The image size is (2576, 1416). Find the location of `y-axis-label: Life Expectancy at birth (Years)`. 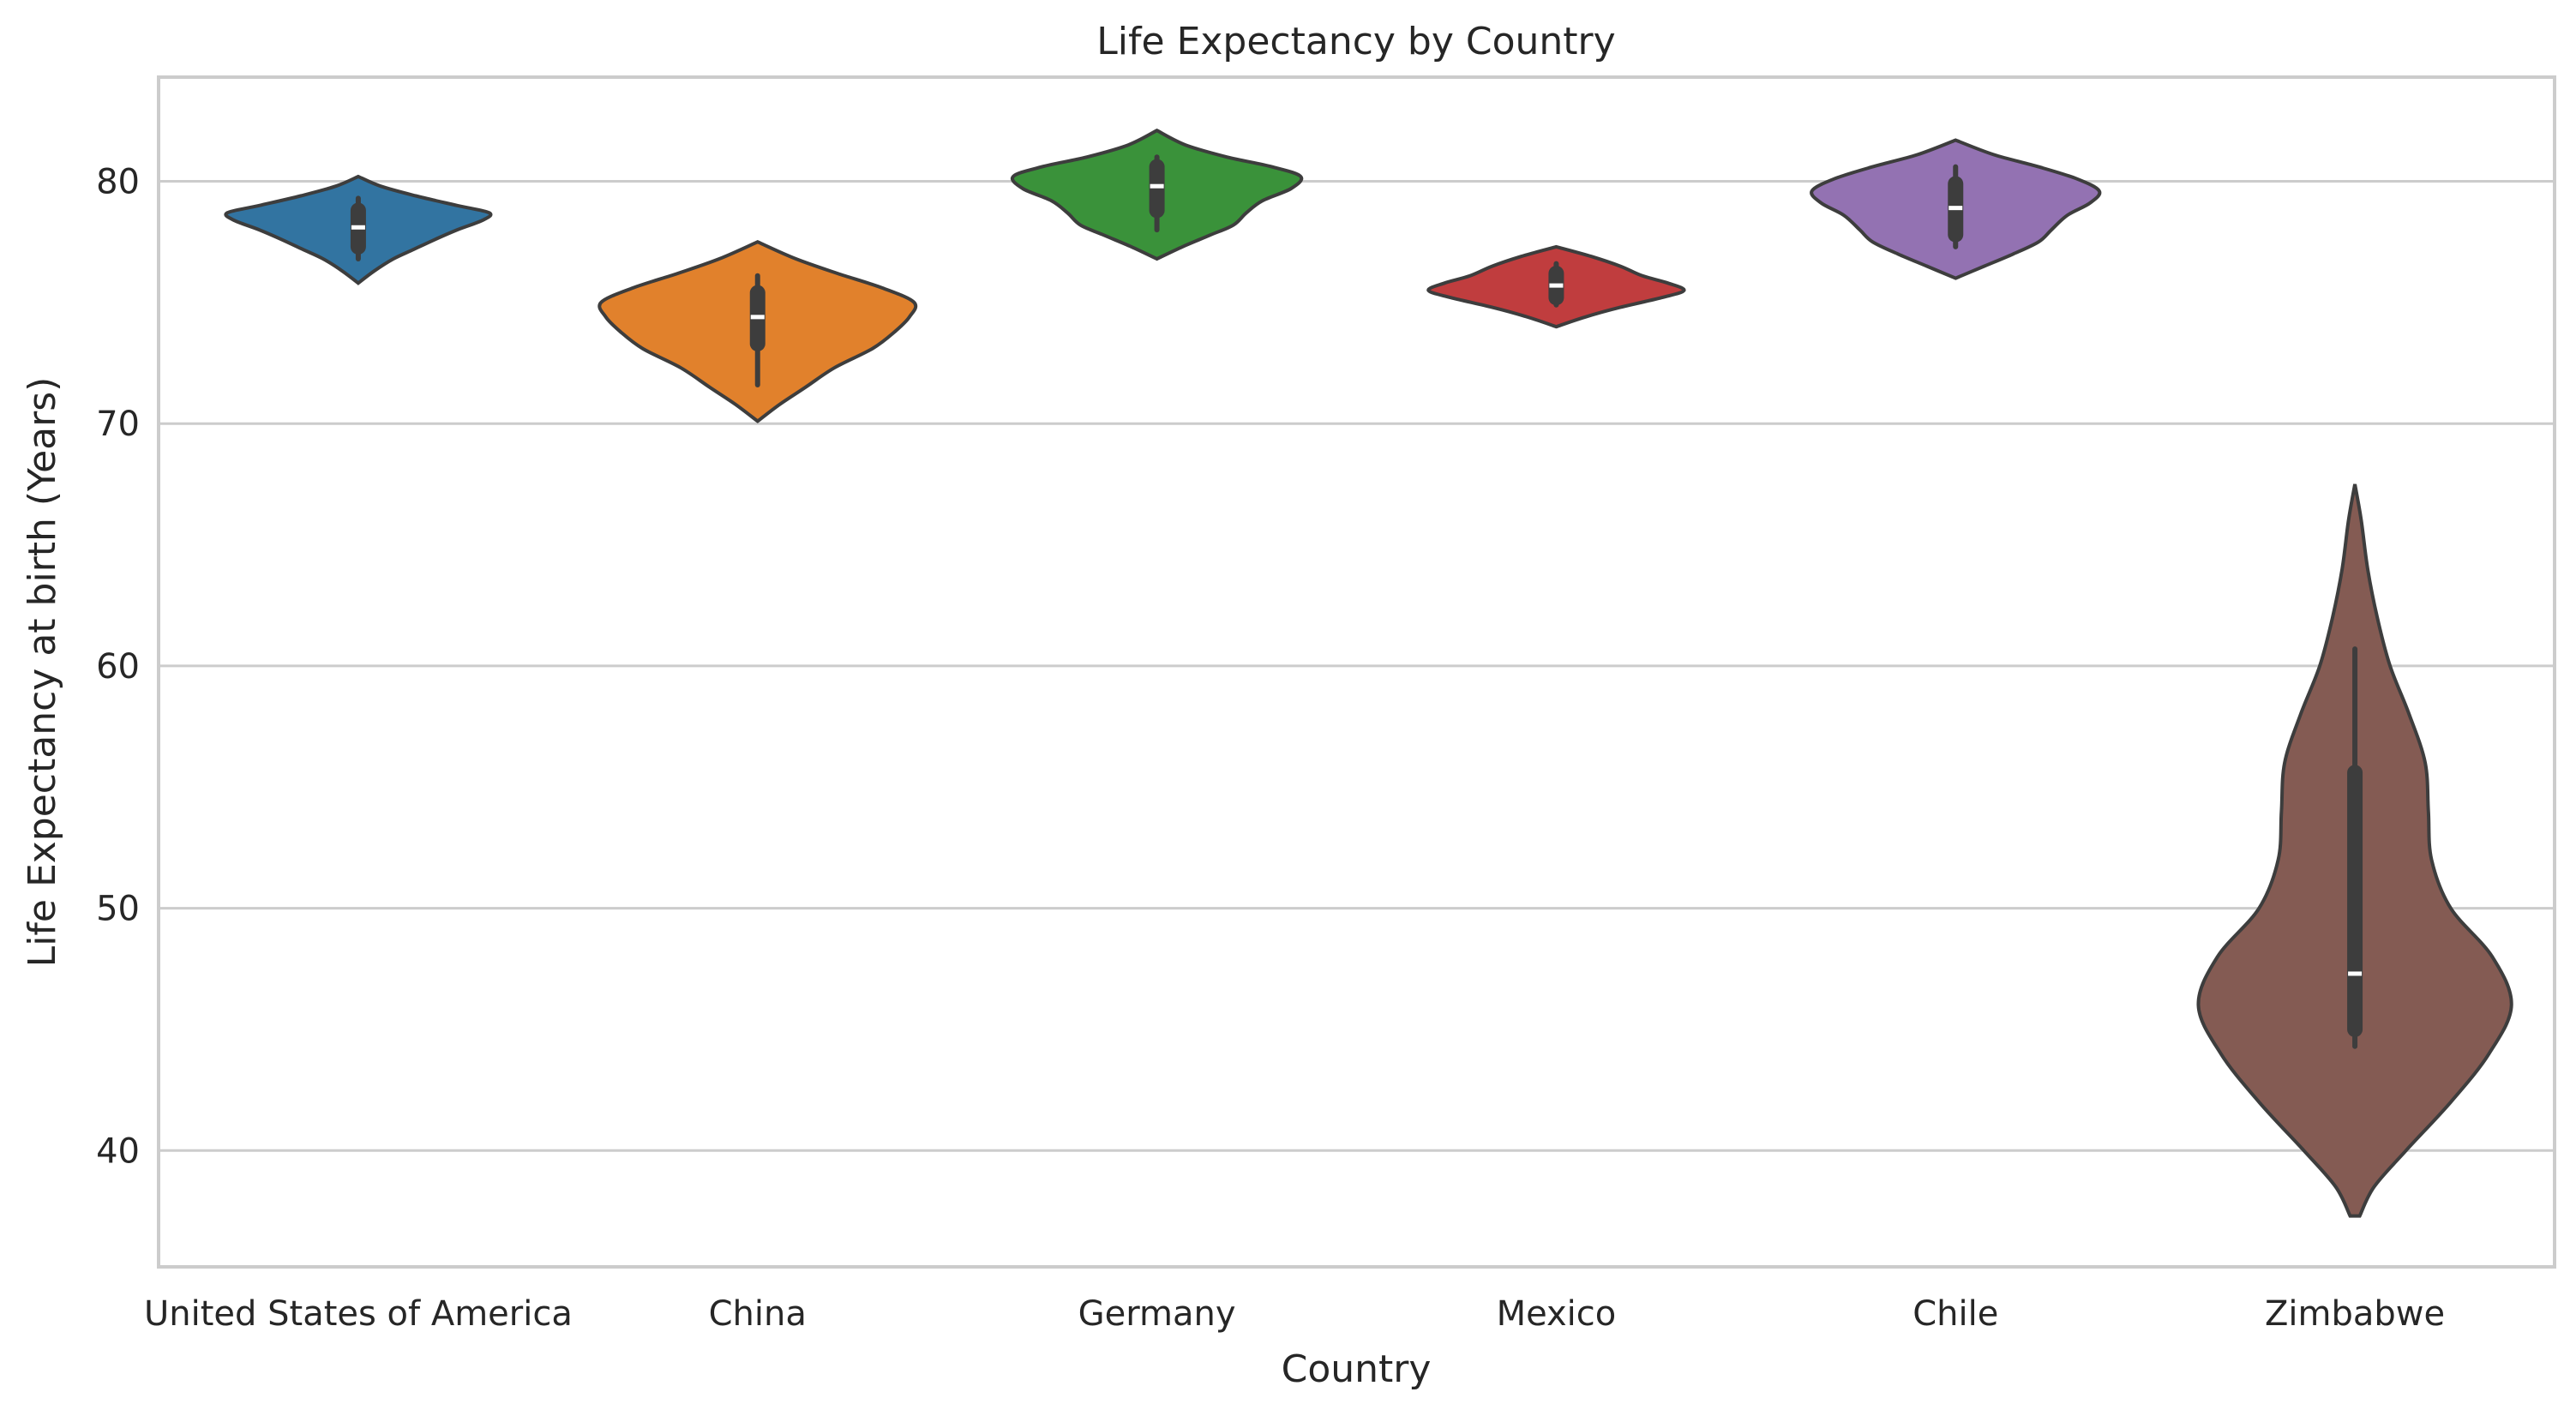

y-axis-label: Life Expectancy at birth (Years) is located at coordinates (42, 672).